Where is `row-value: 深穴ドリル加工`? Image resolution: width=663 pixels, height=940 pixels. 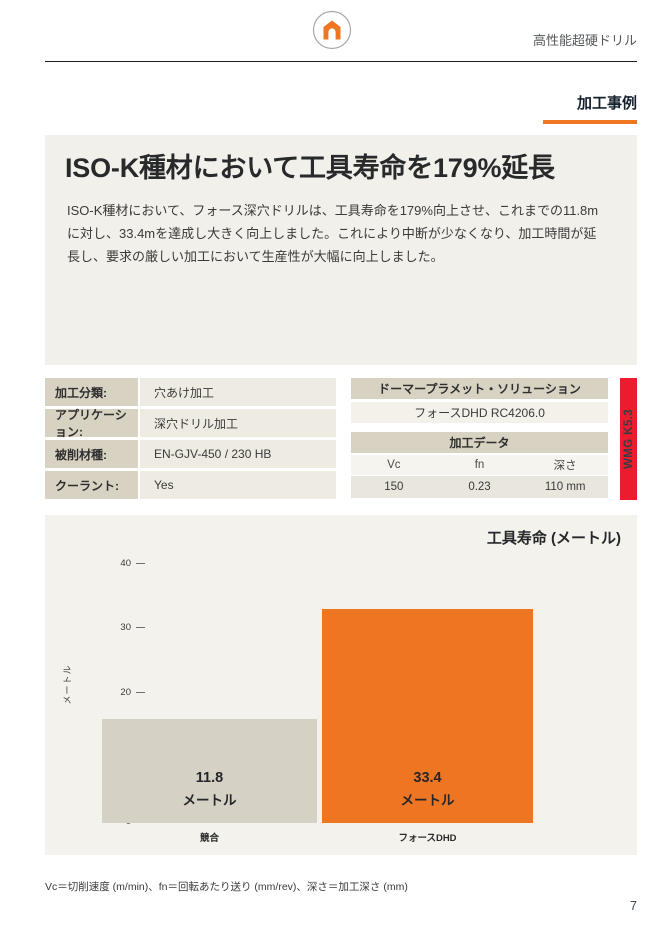 row-value: 深穴ドリル加工 is located at coordinates (238, 423).